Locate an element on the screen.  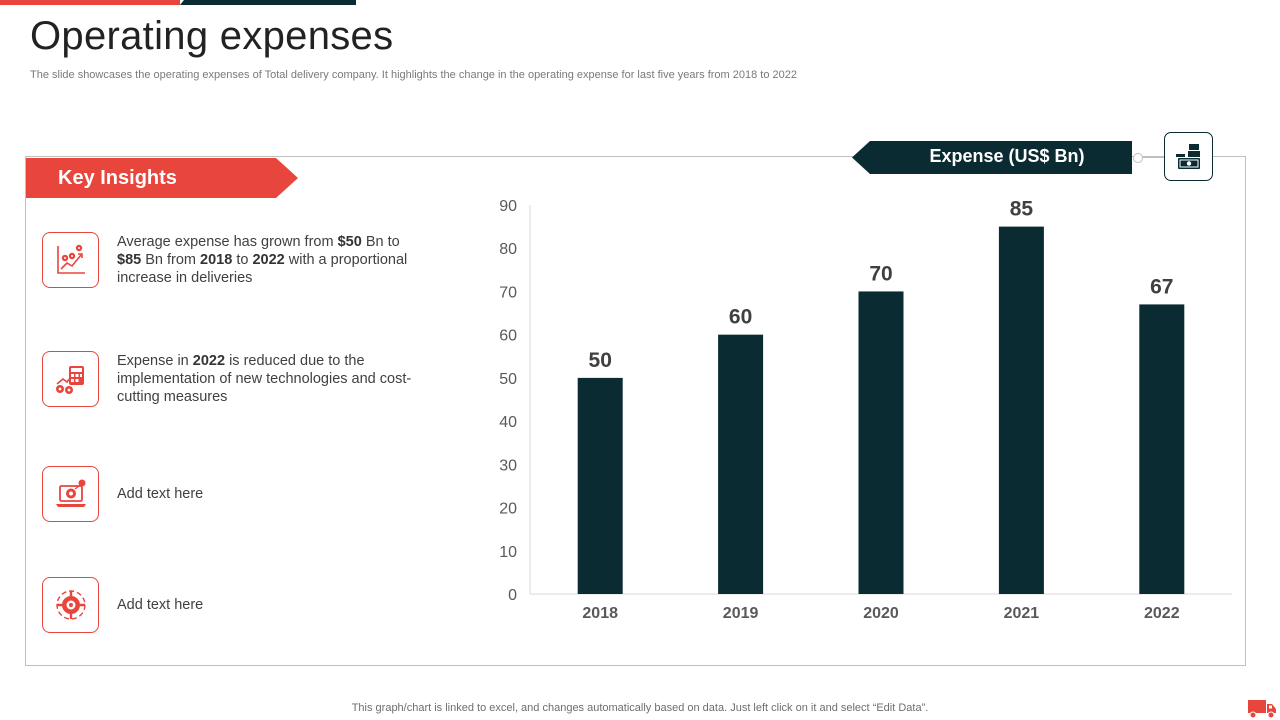
value-label-2020: 70 is located at coordinates (880, 273).